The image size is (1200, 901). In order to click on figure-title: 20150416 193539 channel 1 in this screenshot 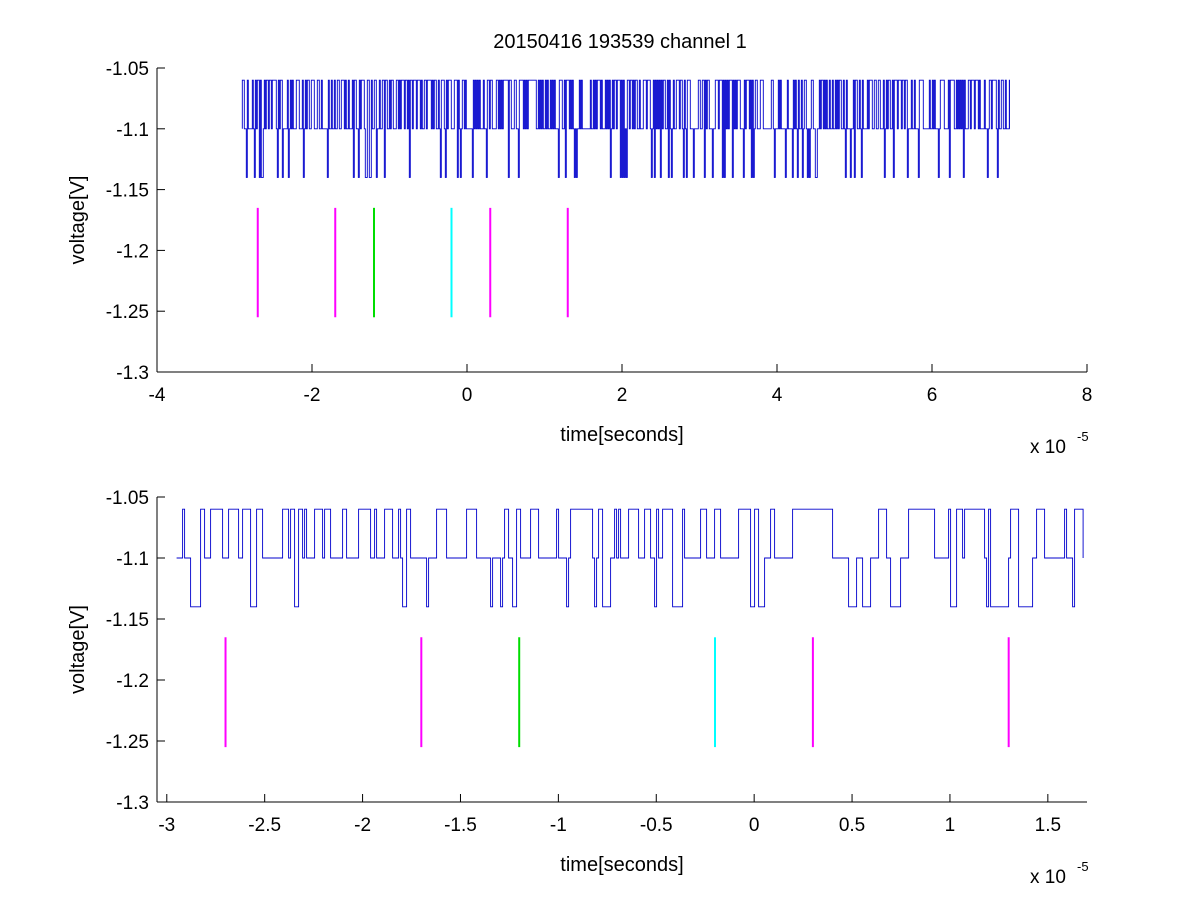, I will do `click(620, 42)`.